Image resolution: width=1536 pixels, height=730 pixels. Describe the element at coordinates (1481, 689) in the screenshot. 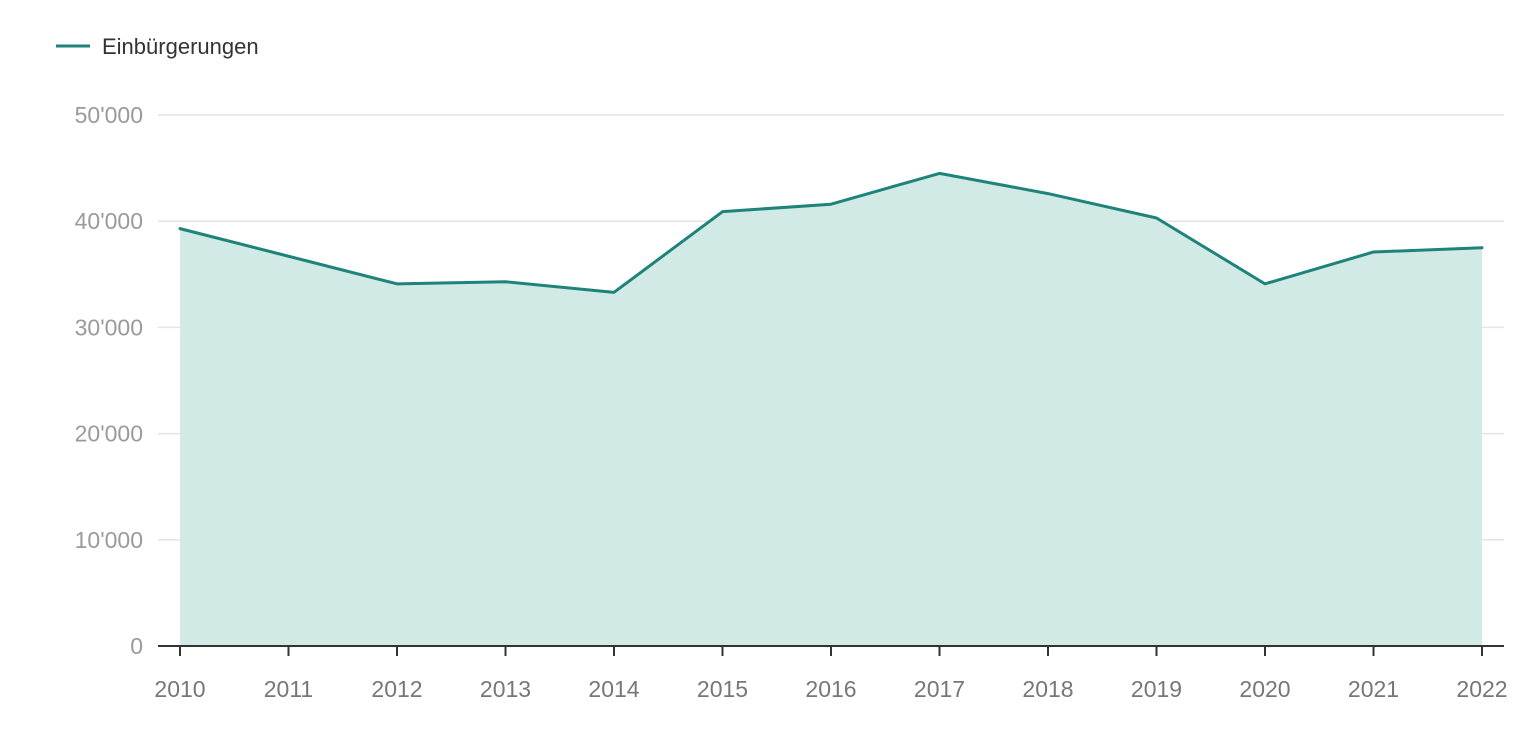

I see `x-tick-label: 2022` at that location.